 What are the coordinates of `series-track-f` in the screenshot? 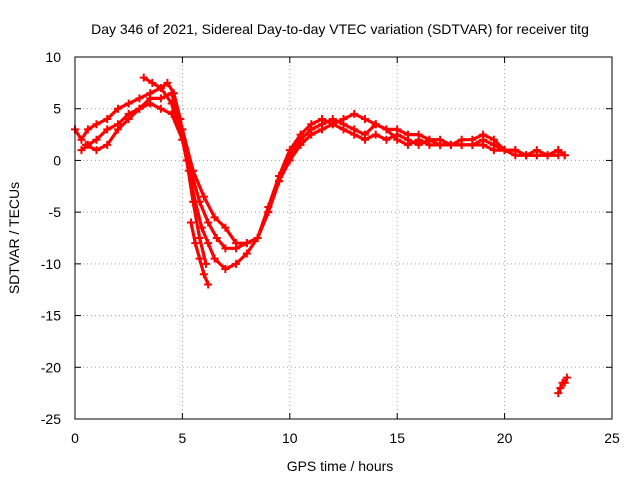 It's located at (562, 385).